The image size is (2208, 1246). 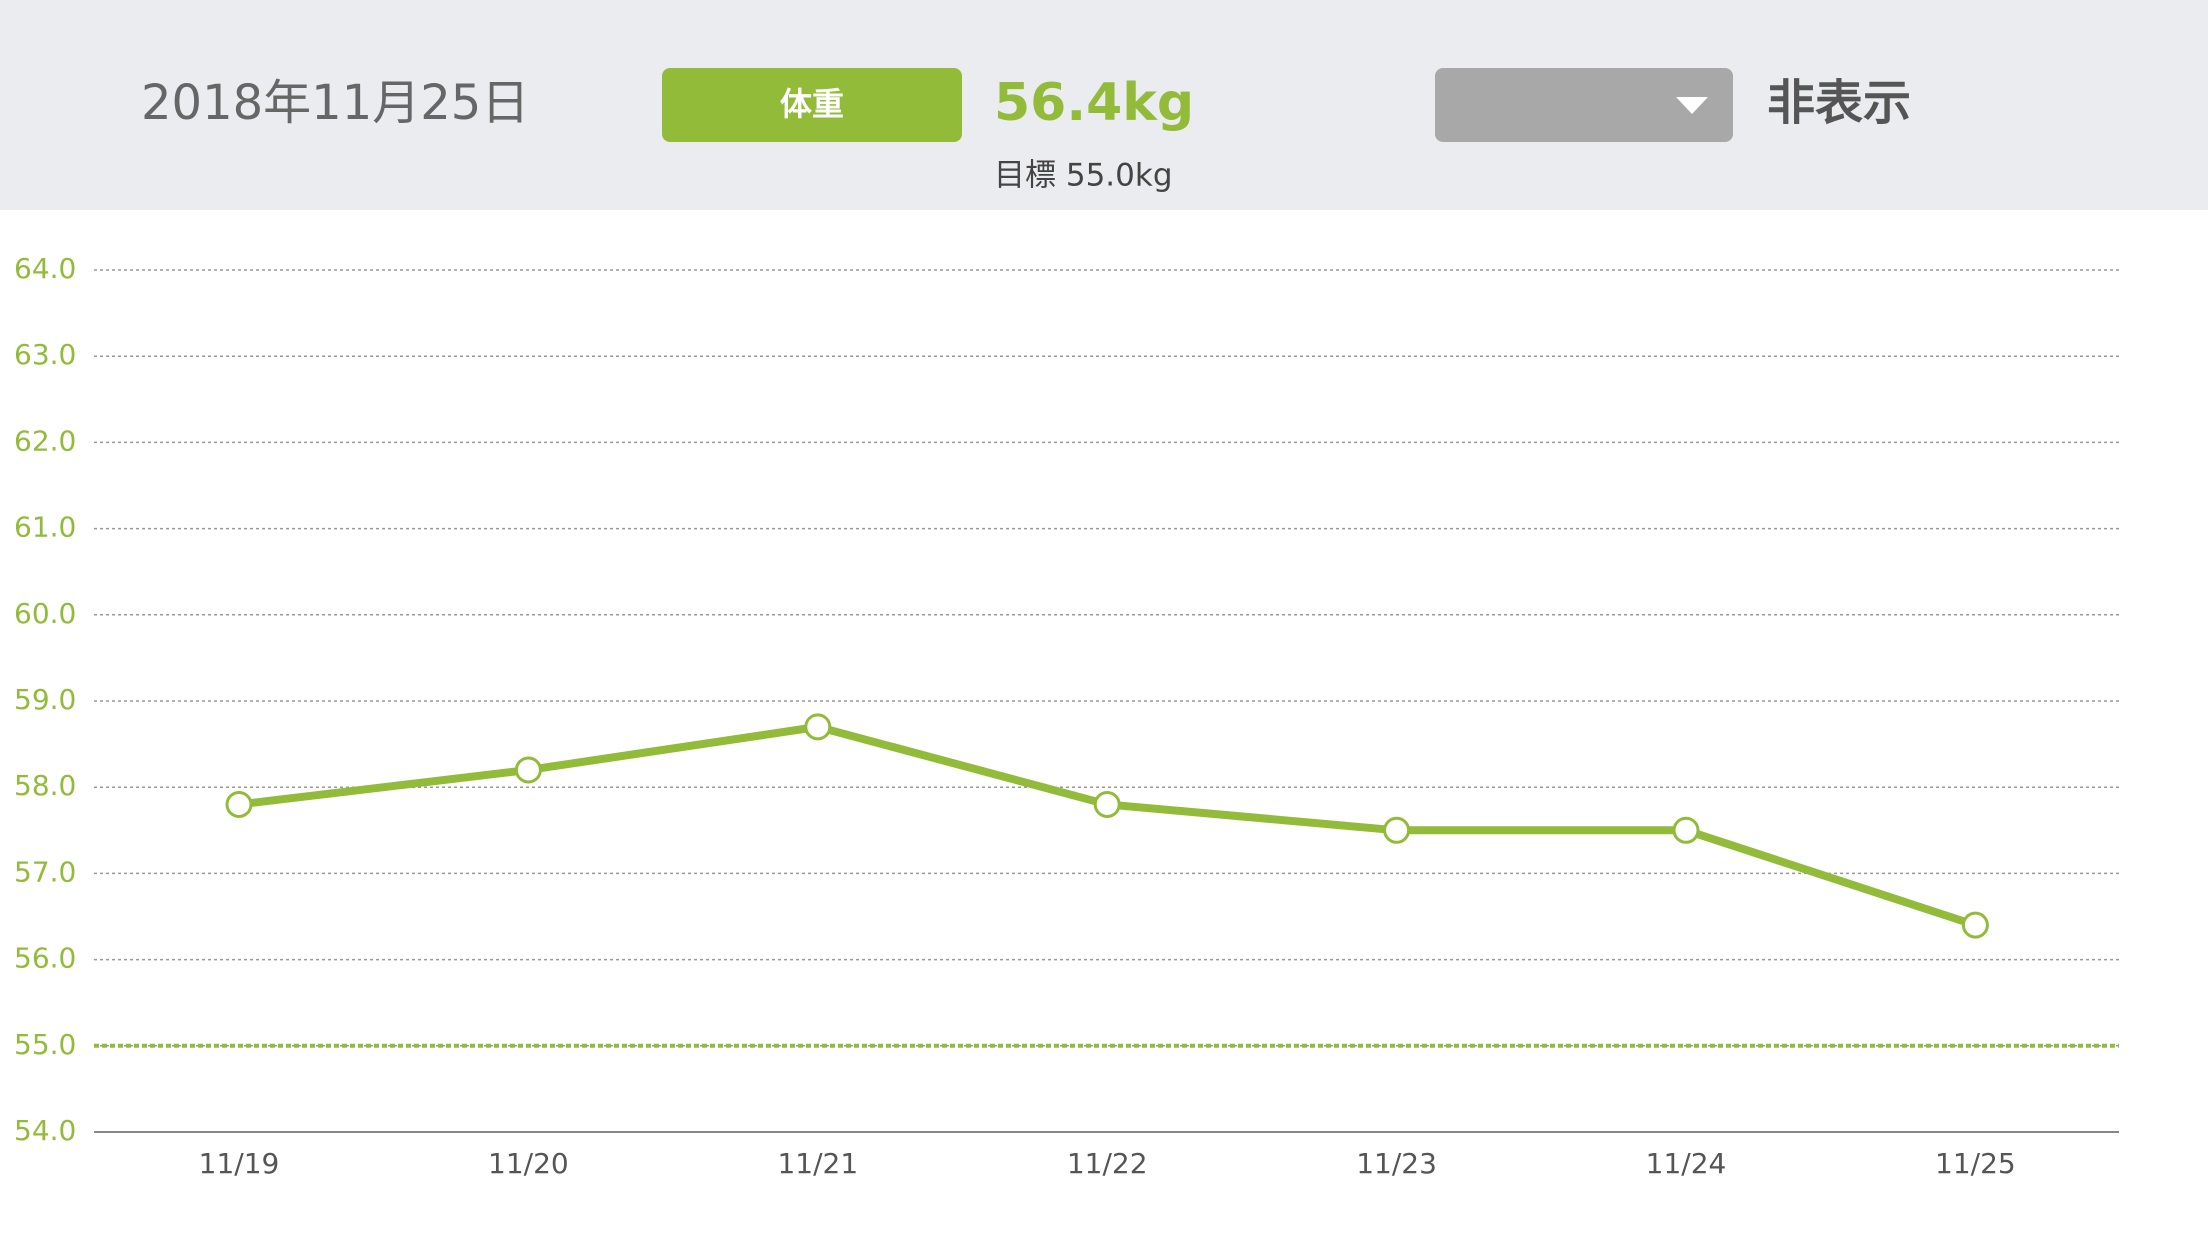 What do you see at coordinates (817, 1163) in the screenshot?
I see `x-tick-label: 11/21` at bounding box center [817, 1163].